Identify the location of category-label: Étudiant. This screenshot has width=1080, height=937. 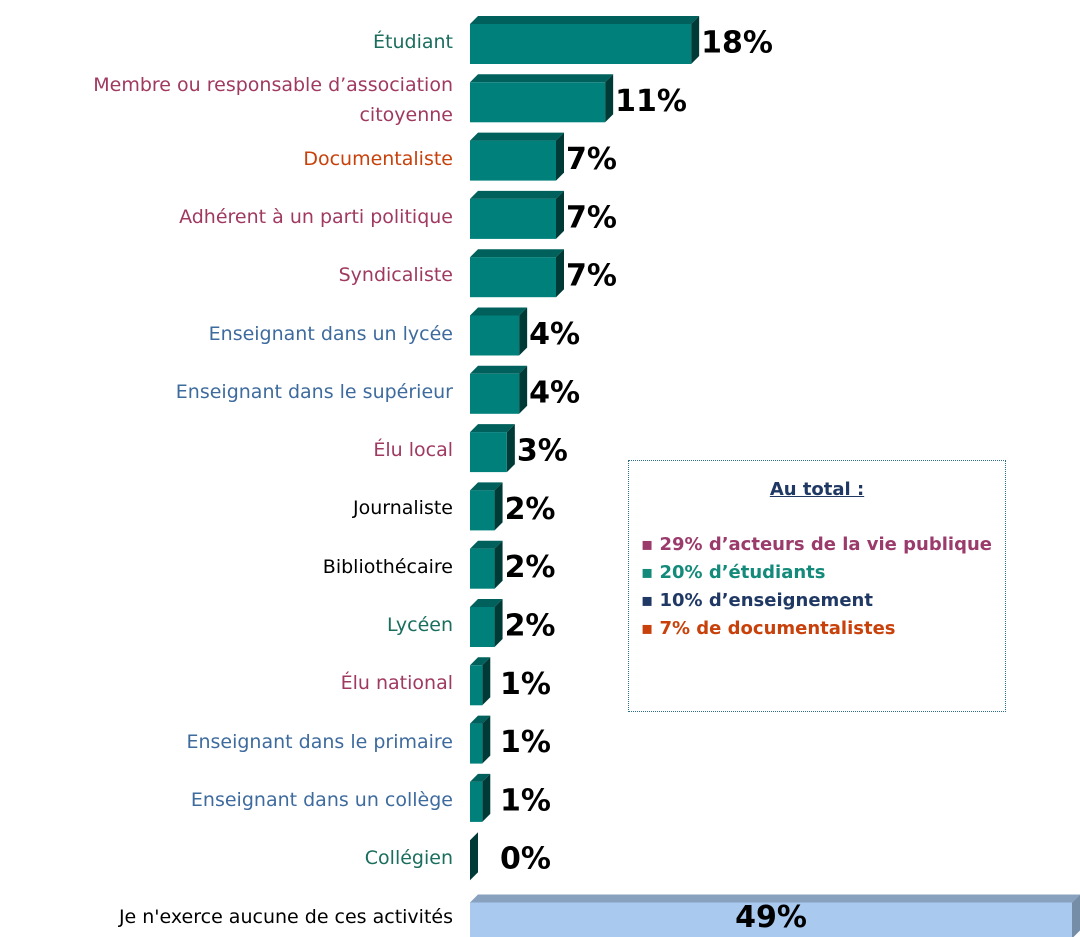
(413, 42).